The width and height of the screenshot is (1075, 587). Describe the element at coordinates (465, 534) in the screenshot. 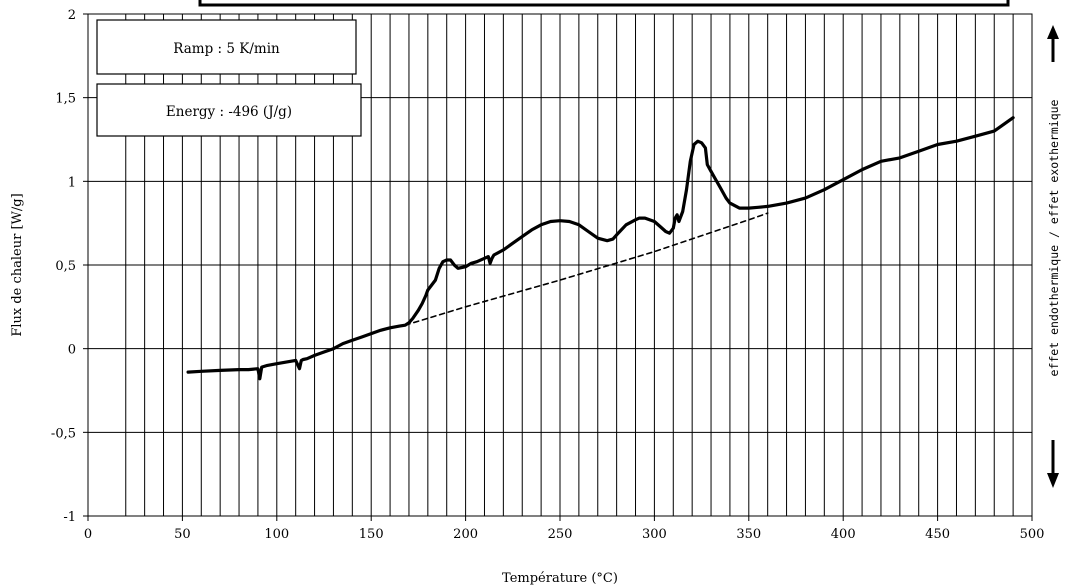

I see `x-tick-label: 200` at that location.